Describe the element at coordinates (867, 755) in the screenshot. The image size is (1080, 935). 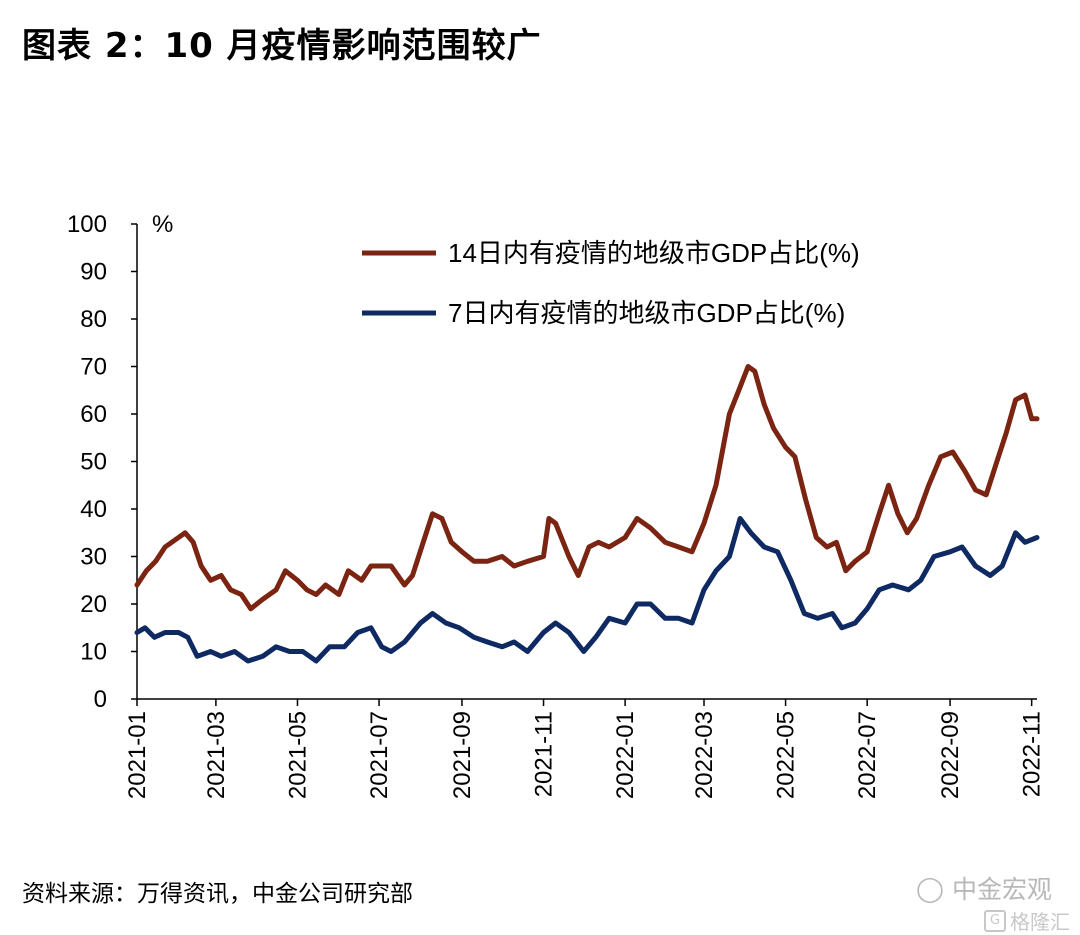
I see `x-tick-label: 2022-07` at that location.